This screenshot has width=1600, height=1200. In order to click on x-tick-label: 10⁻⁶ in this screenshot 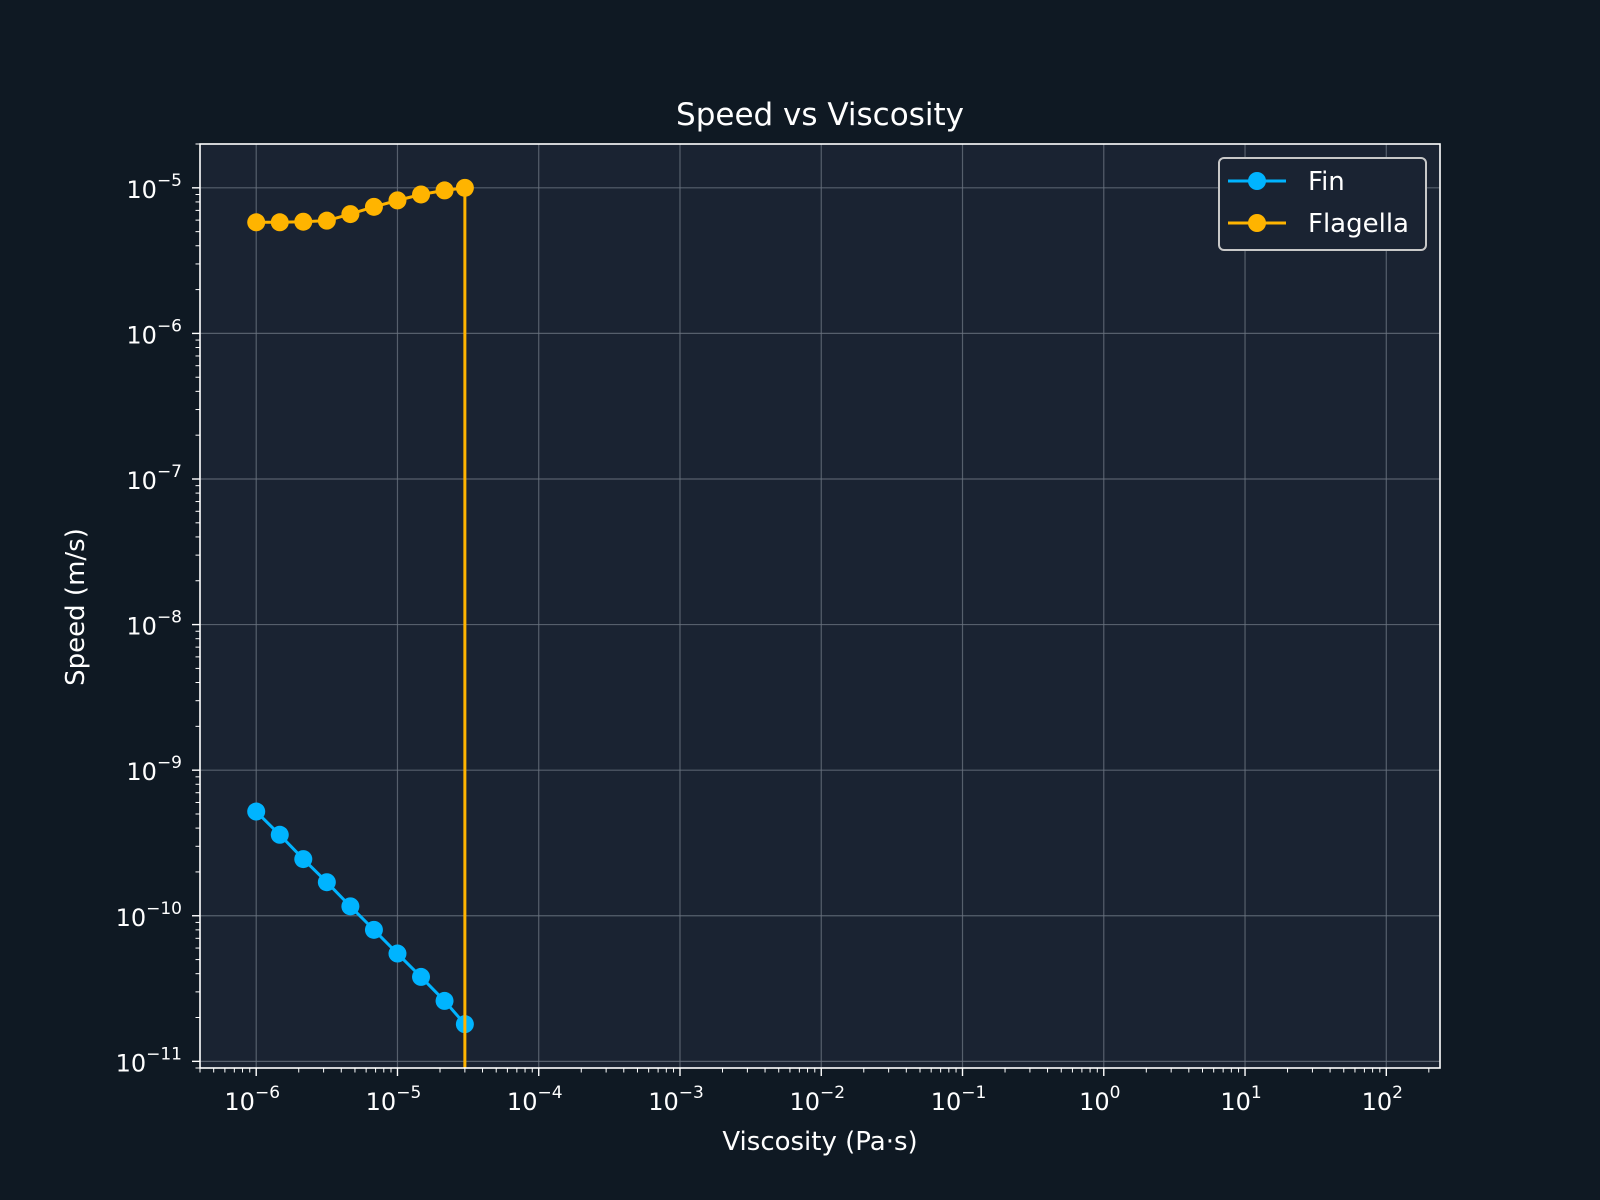, I will do `click(252, 1099)`.